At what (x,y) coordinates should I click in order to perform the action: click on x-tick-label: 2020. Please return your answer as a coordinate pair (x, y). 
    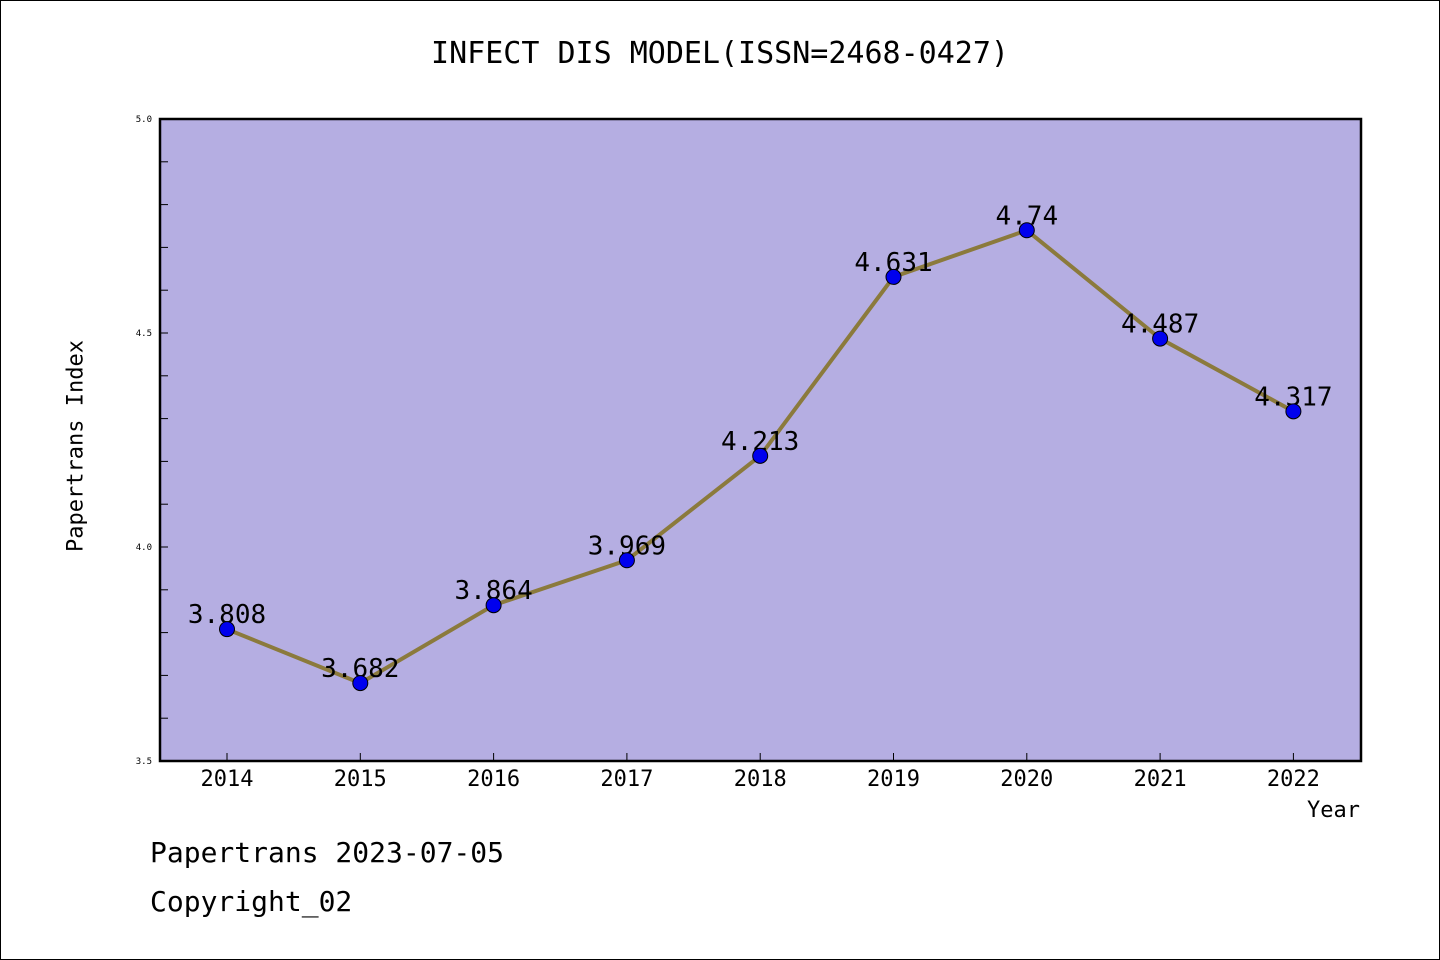
    Looking at the image, I should click on (1026, 779).